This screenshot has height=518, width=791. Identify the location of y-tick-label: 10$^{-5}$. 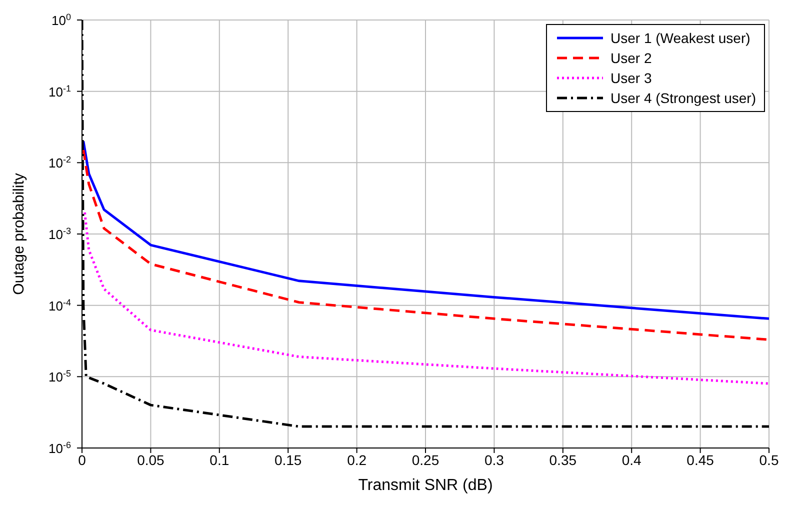
(59, 376).